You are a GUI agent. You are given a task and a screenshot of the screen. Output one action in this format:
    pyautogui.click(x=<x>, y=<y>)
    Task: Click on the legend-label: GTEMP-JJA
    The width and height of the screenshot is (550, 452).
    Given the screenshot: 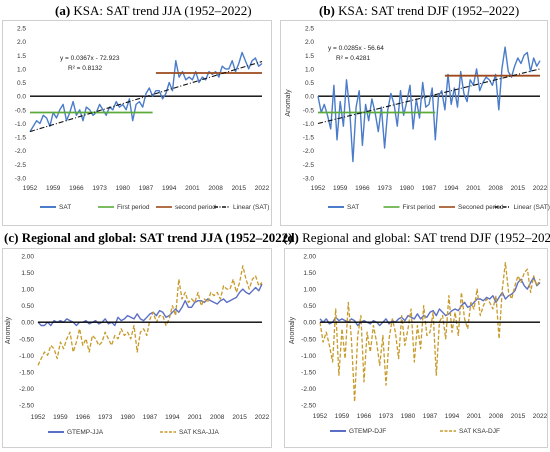 What is the action you would take?
    pyautogui.click(x=85, y=432)
    